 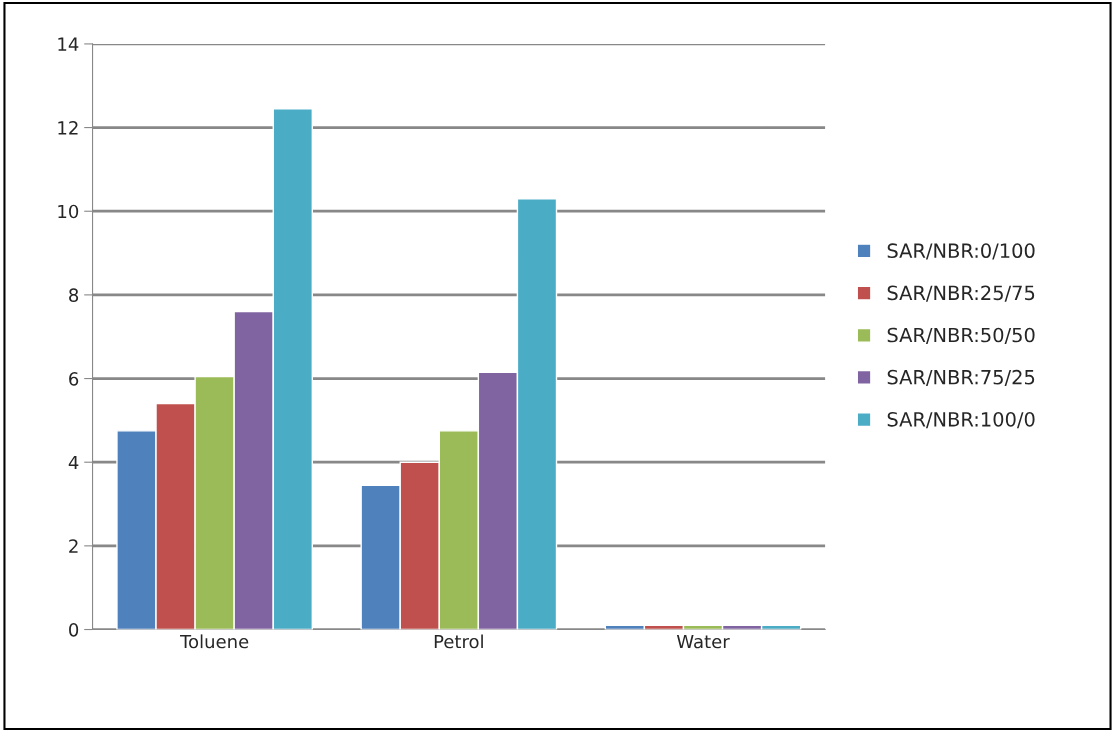 What do you see at coordinates (68, 211) in the screenshot?
I see `y-tick-label: 10` at bounding box center [68, 211].